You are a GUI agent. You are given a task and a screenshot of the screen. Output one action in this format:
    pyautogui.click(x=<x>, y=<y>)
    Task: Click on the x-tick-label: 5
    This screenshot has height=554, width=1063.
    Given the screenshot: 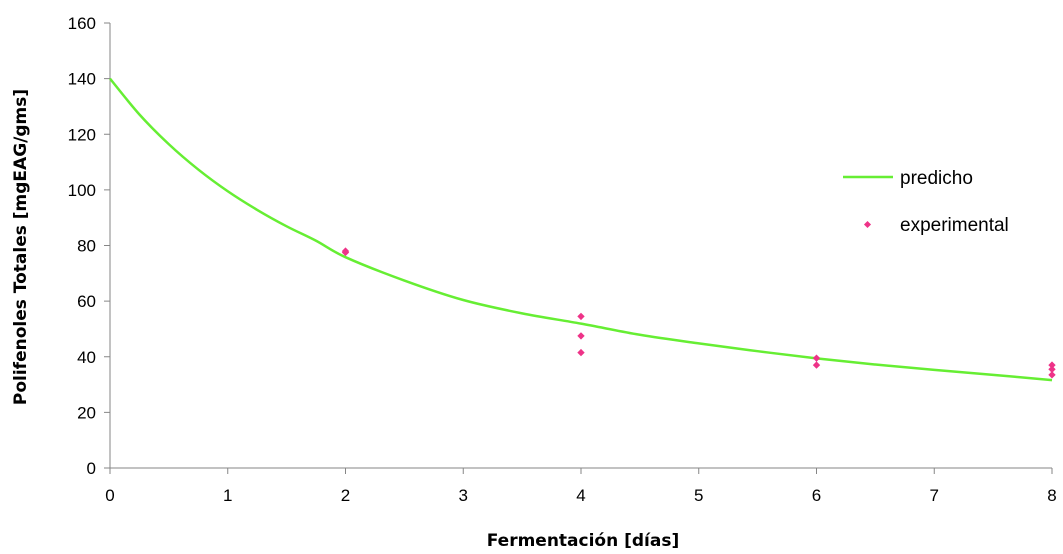 What is the action you would take?
    pyautogui.click(x=698, y=495)
    